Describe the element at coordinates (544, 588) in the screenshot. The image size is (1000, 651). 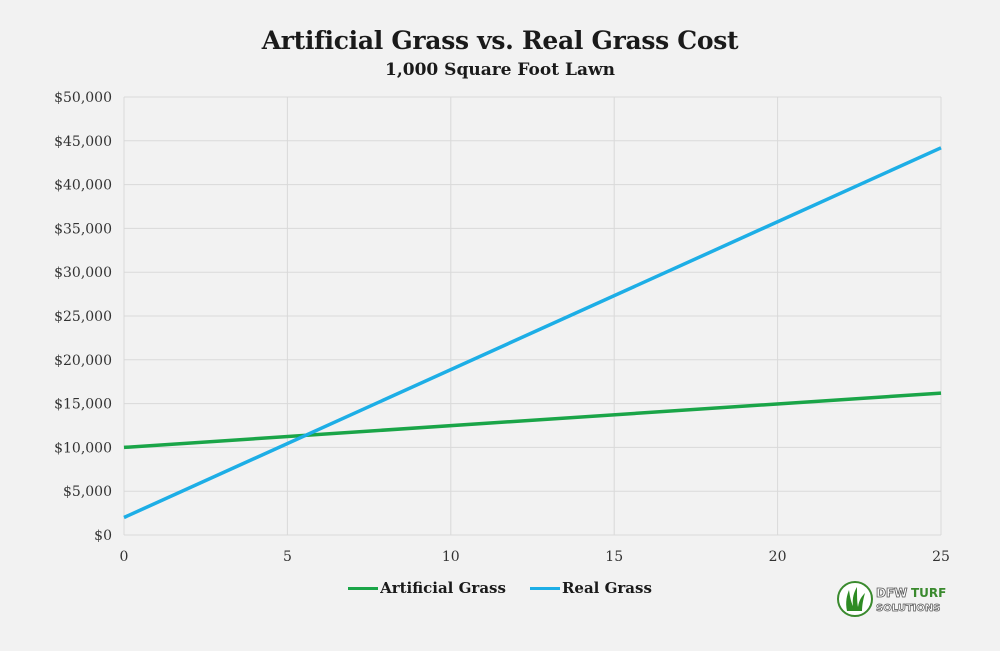
I see `legend-swatch-real-grass` at that location.